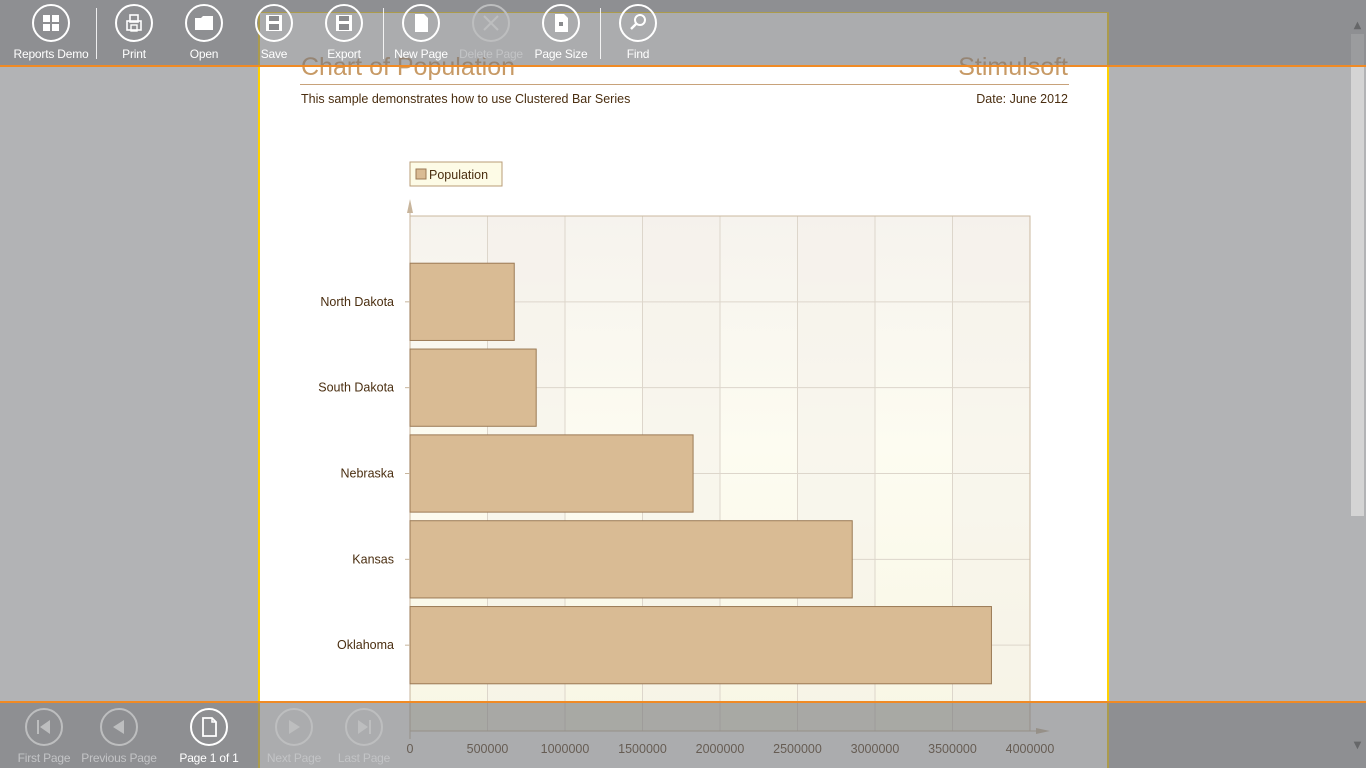  Describe the element at coordinates (209, 727) in the screenshot. I see `page-icon` at that location.